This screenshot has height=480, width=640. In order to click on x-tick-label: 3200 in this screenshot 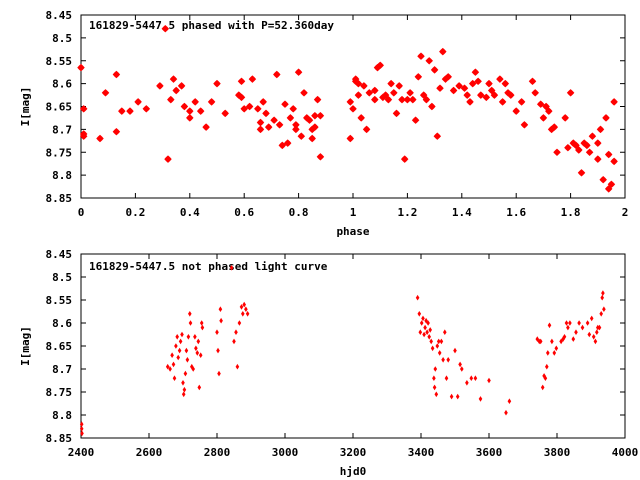, I will do `click(353, 452)`.